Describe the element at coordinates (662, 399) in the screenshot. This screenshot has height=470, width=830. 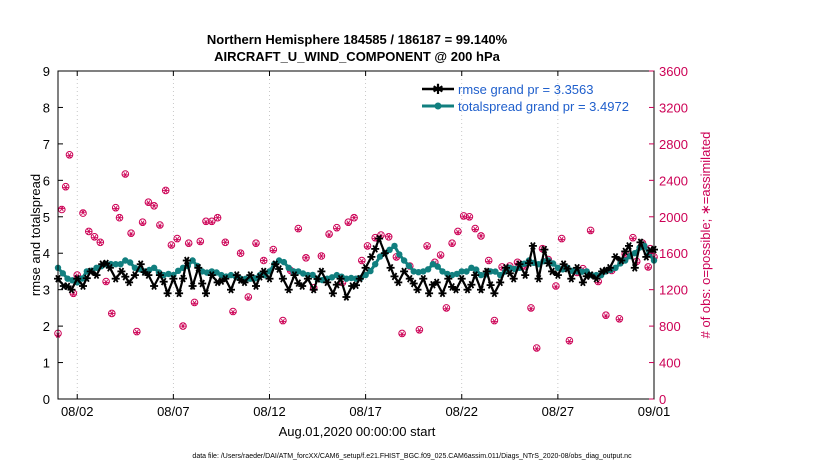
I see `y-right-tick-label: 0` at that location.